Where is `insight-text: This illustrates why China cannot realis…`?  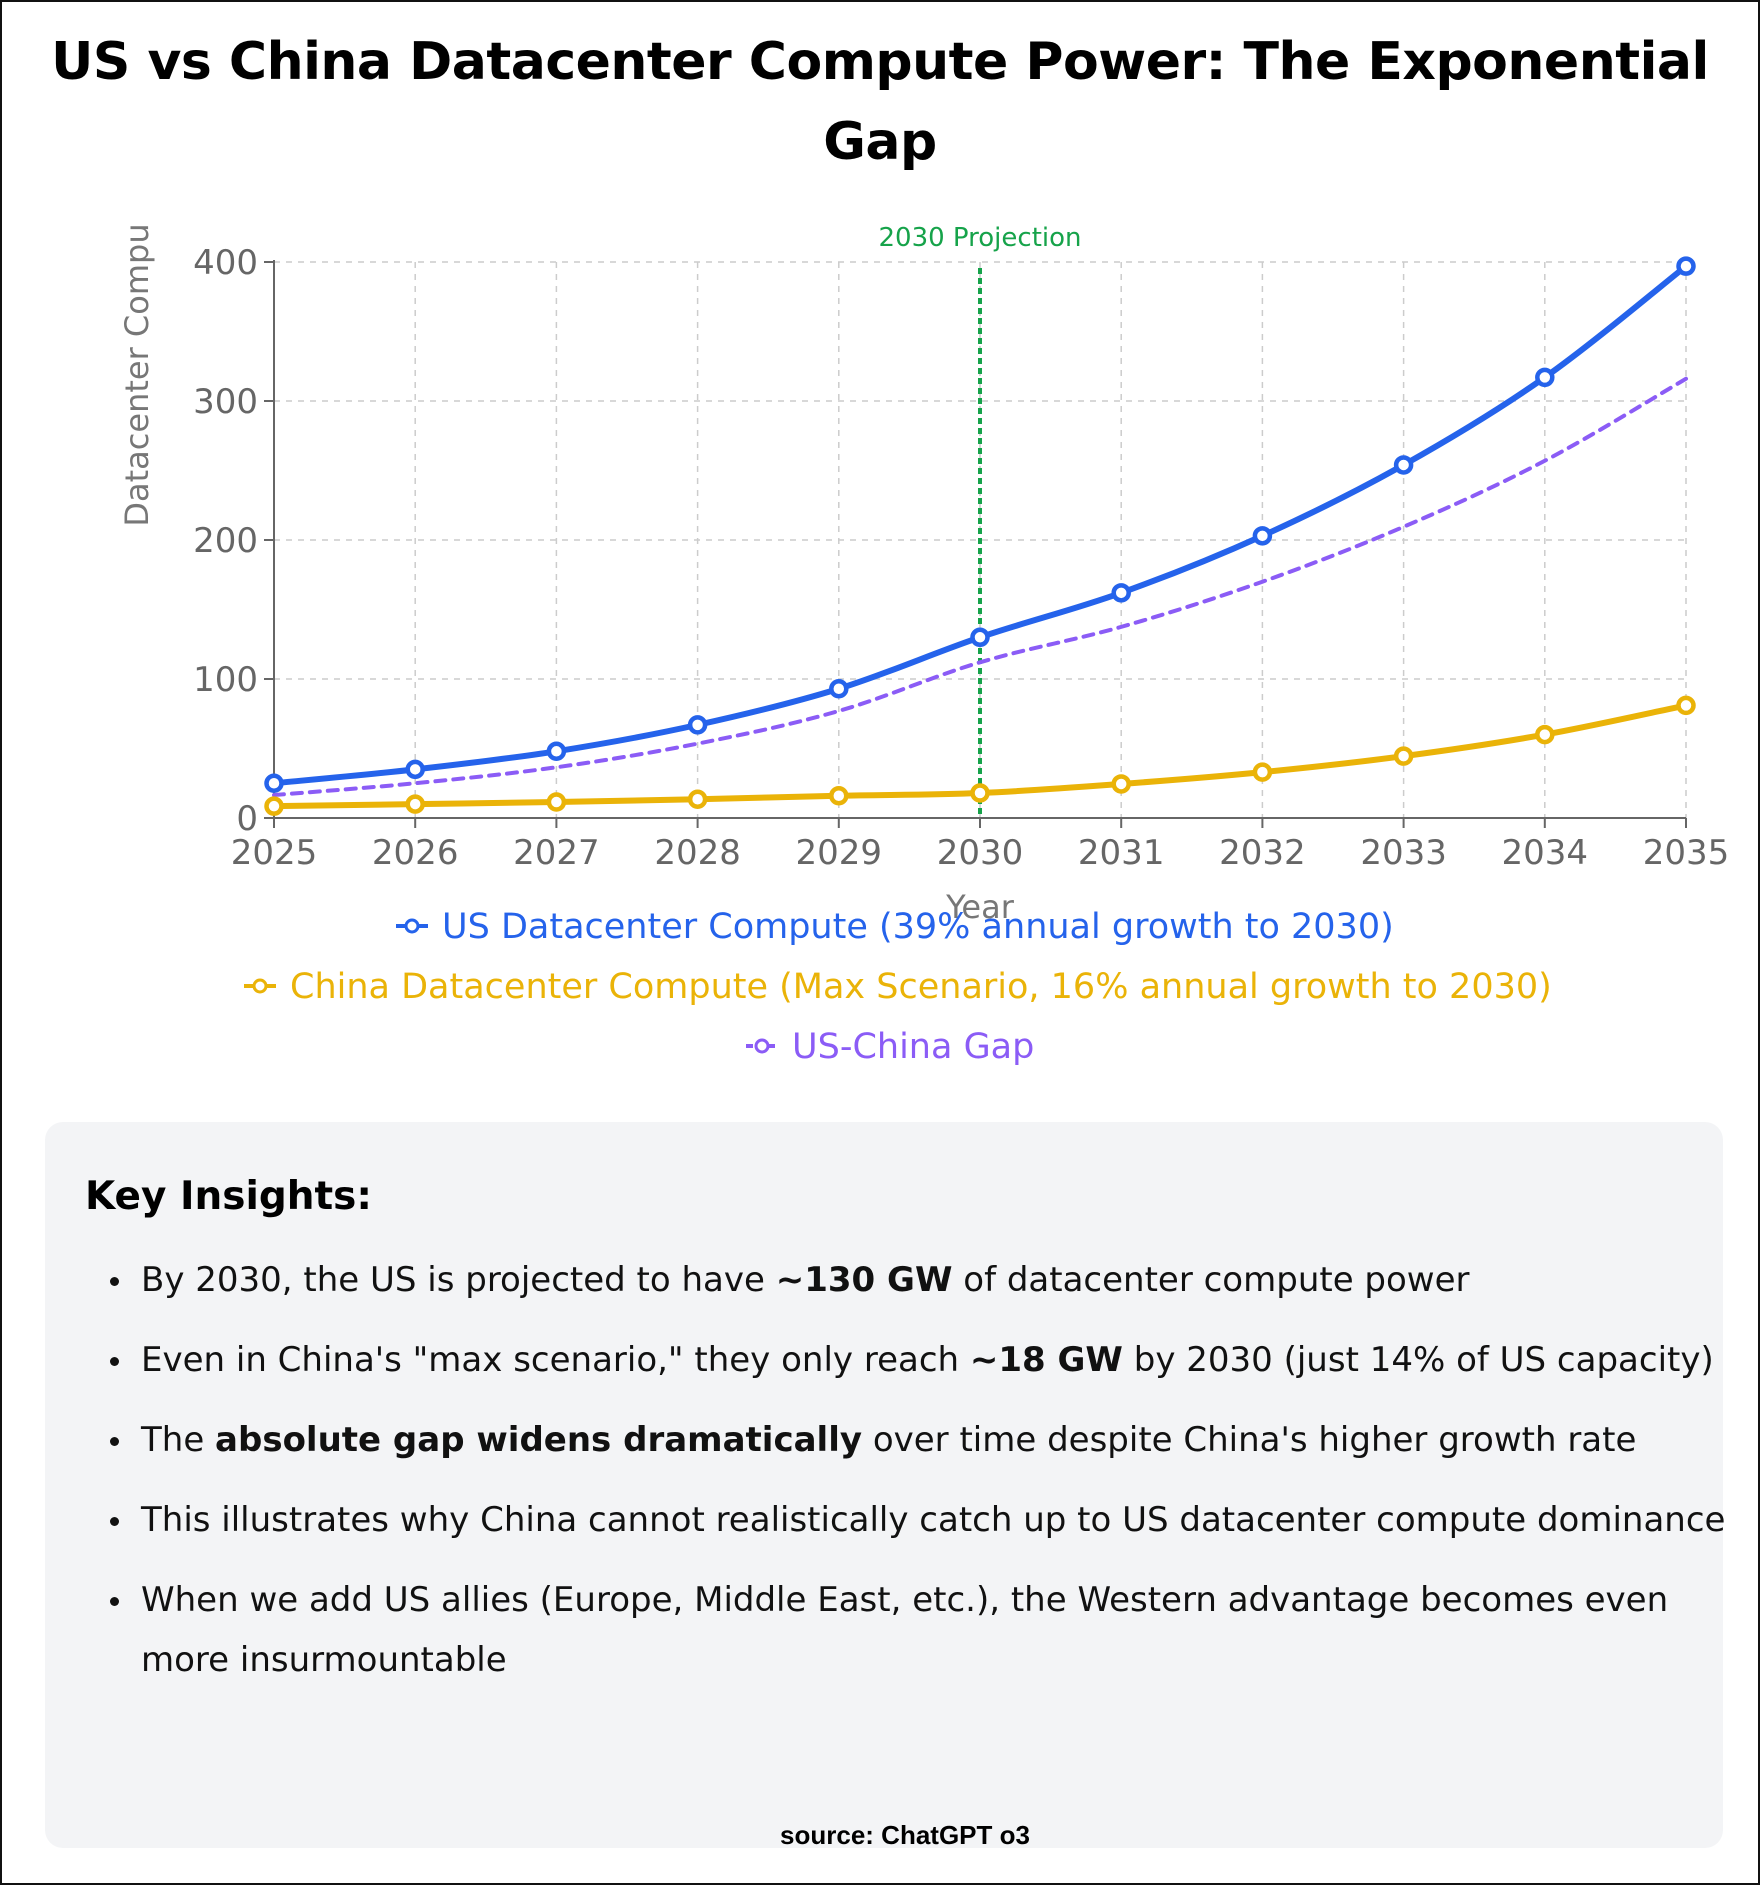 insight-text: This illustrates why China cannot realis… is located at coordinates (933, 1520).